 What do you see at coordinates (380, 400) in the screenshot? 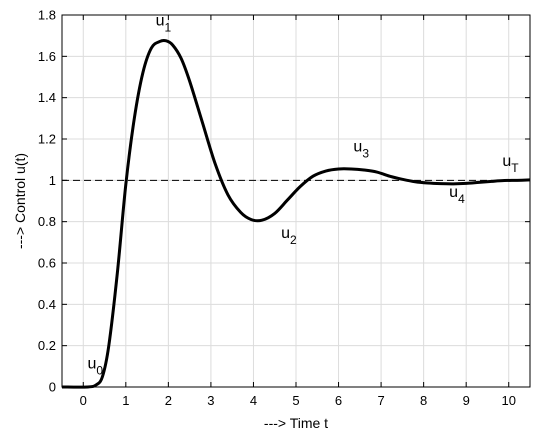
I see `x-tick-label-7: 7` at bounding box center [380, 400].